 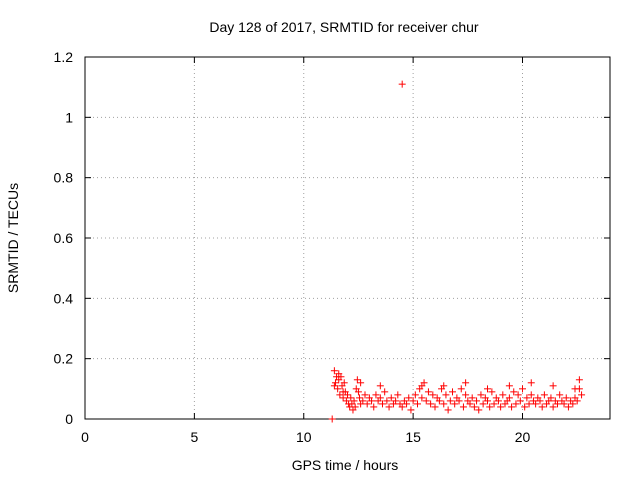 I want to click on x-tick-label: 10, so click(x=304, y=437).